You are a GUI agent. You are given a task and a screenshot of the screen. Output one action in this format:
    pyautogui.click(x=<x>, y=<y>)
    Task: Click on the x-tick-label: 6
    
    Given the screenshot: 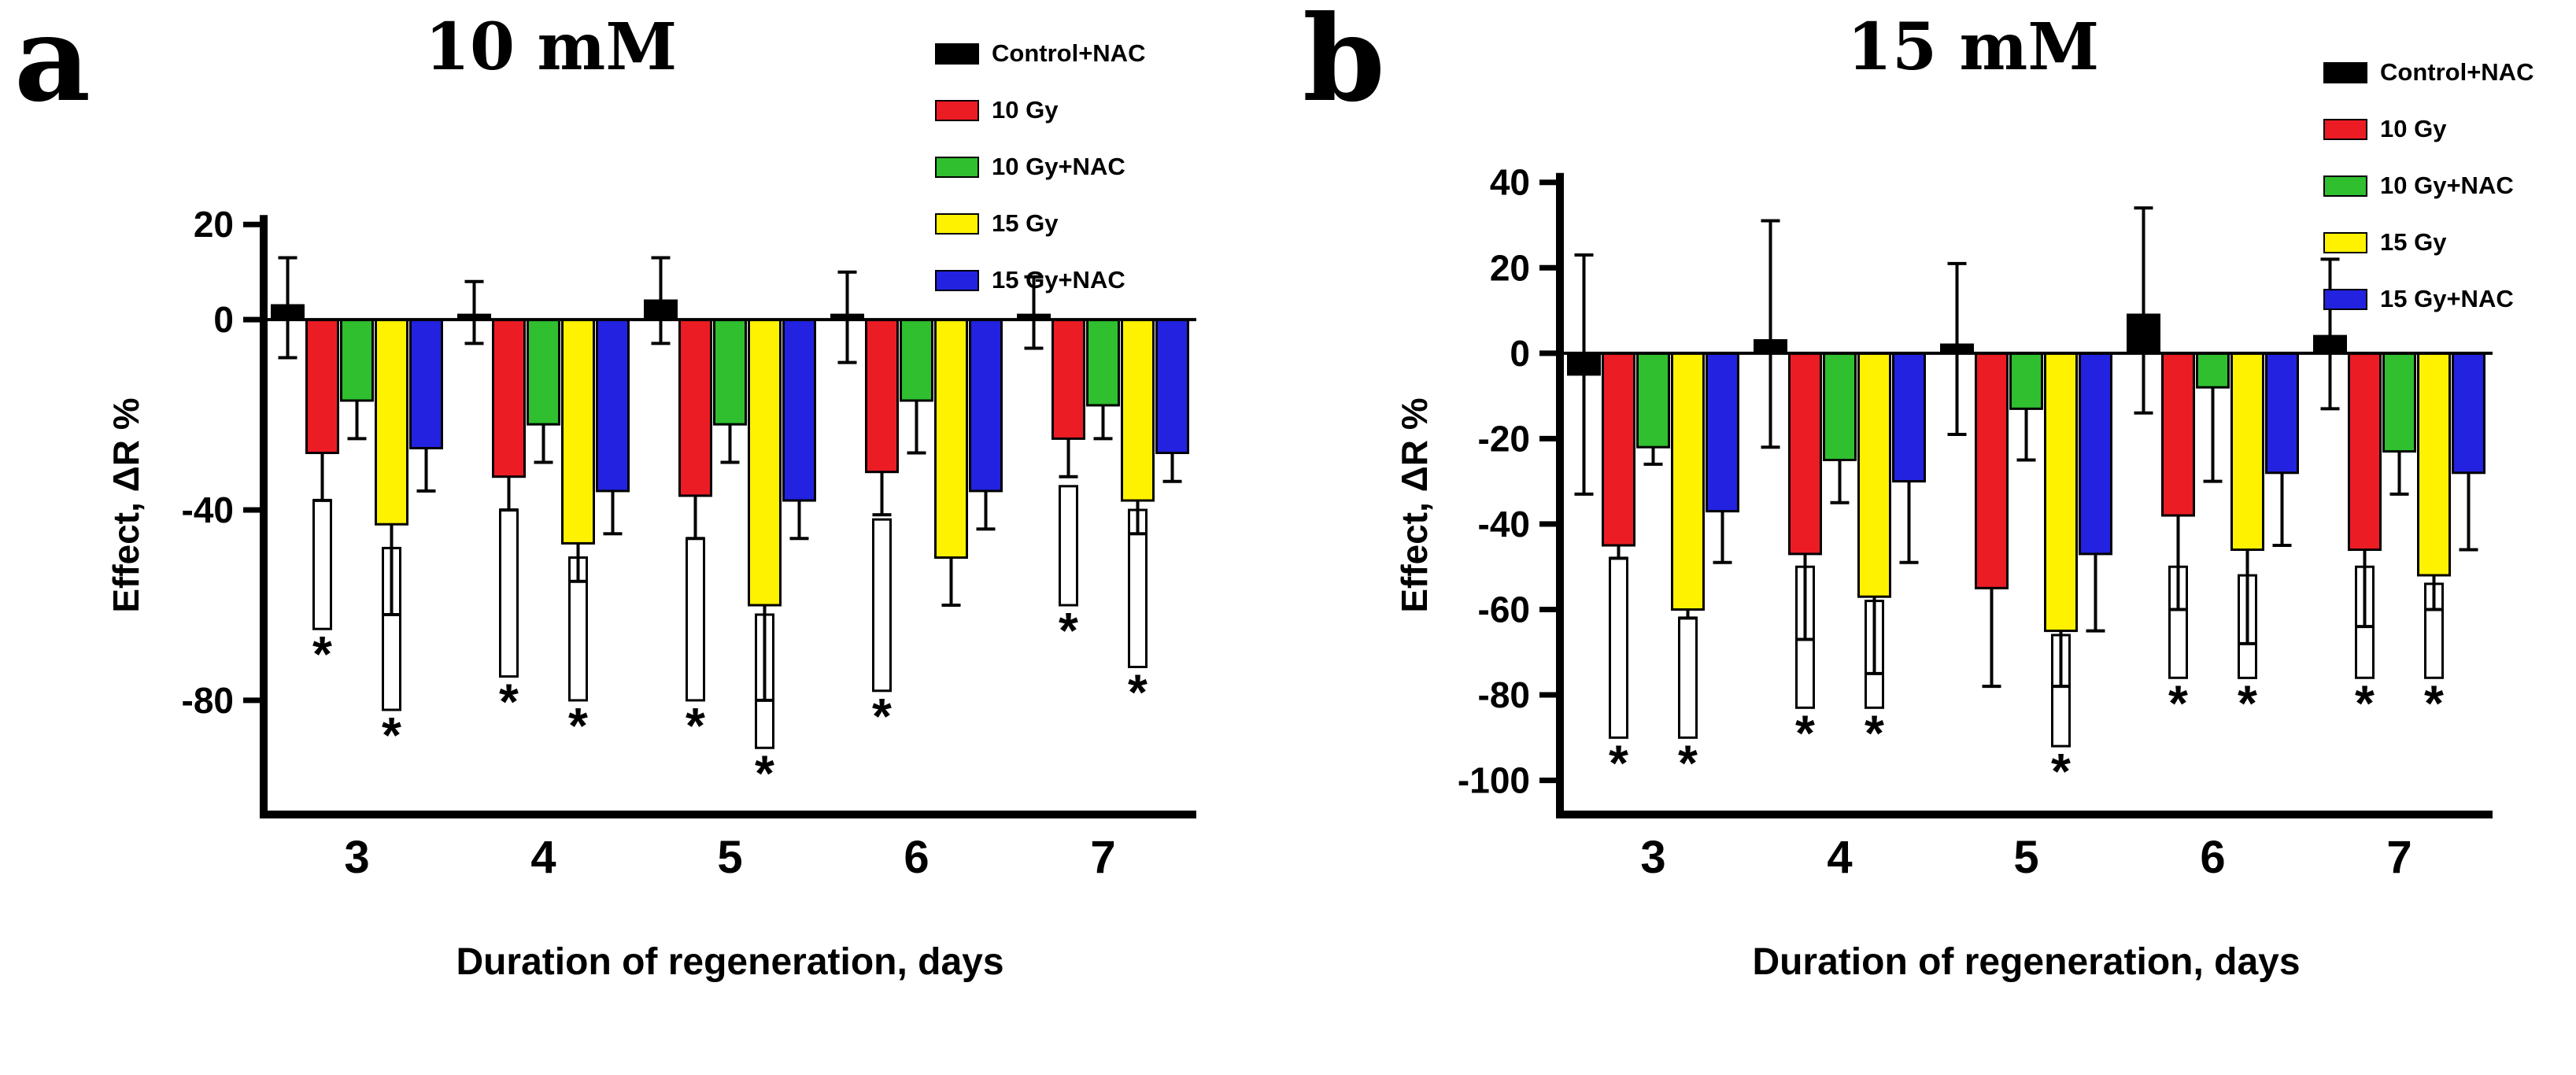 What is the action you would take?
    pyautogui.click(x=2212, y=858)
    